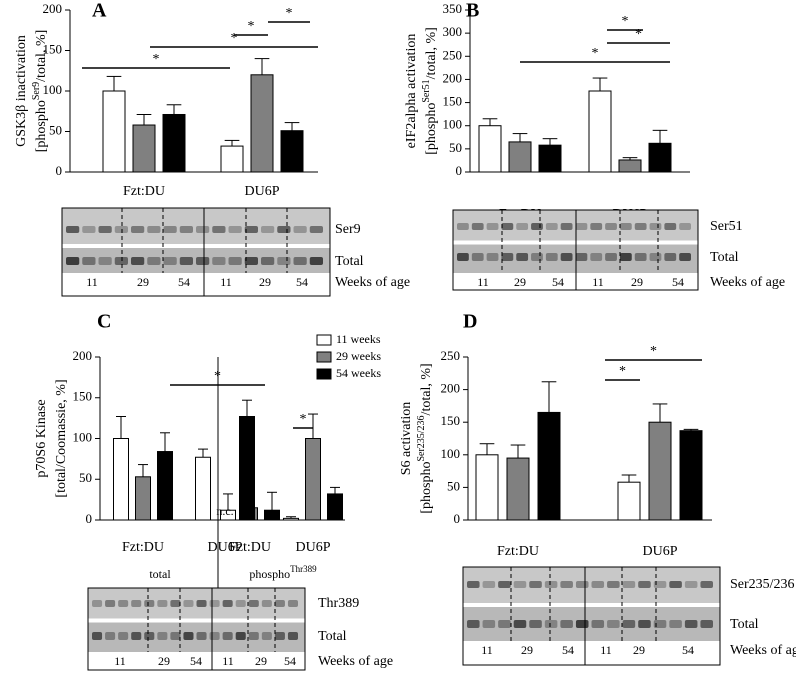 Image resolution: width=796 pixels, height=678 pixels. What do you see at coordinates (41, 56) in the screenshot?
I see `y-label-part: /total, %]` at bounding box center [41, 56].